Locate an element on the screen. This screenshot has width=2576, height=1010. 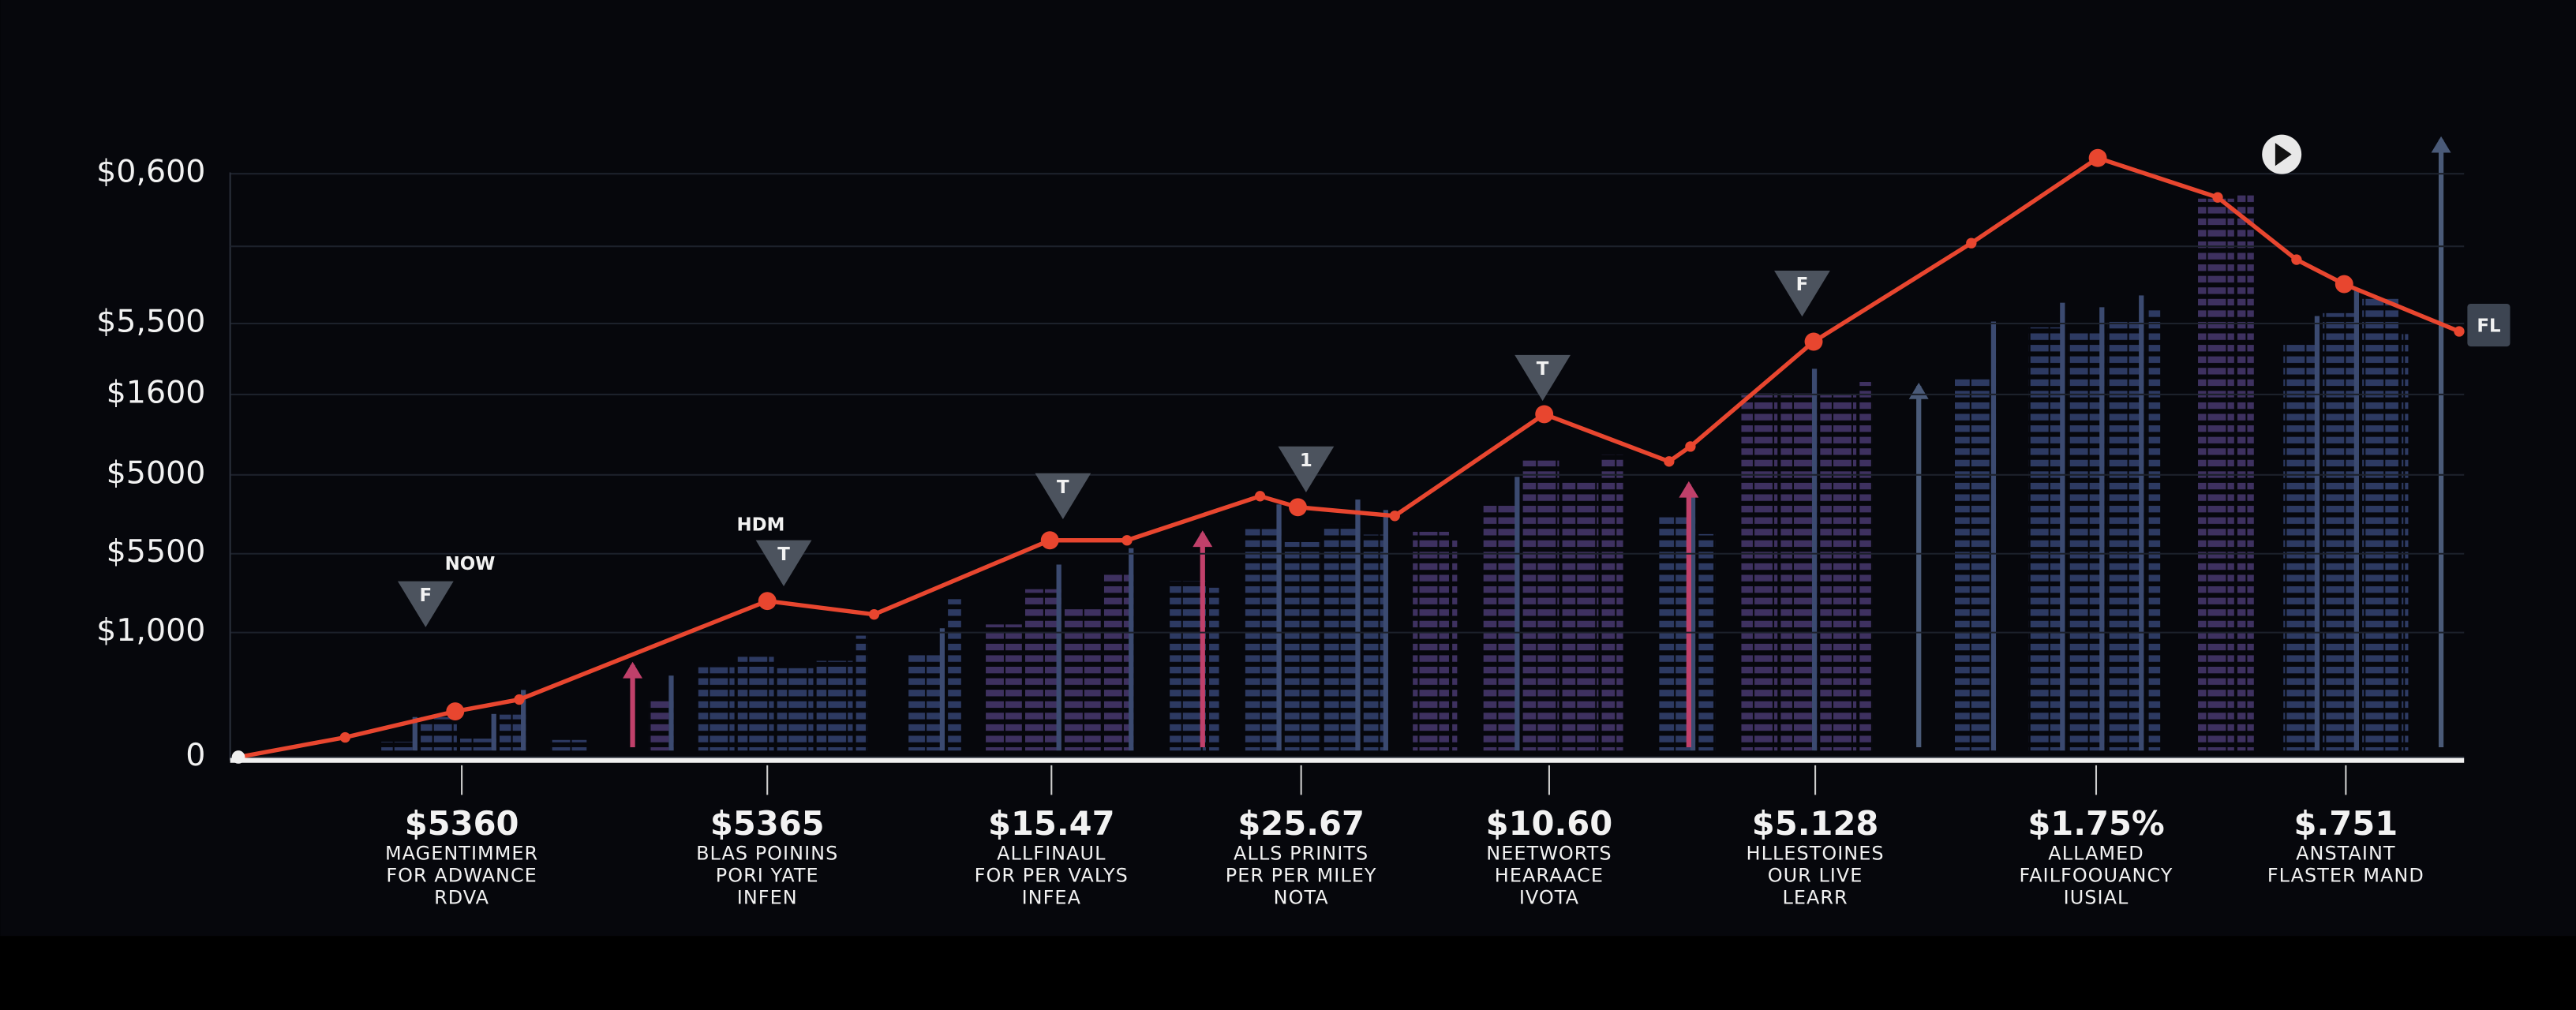
x-label-caption: FOR PER VALYS is located at coordinates (1052, 875).